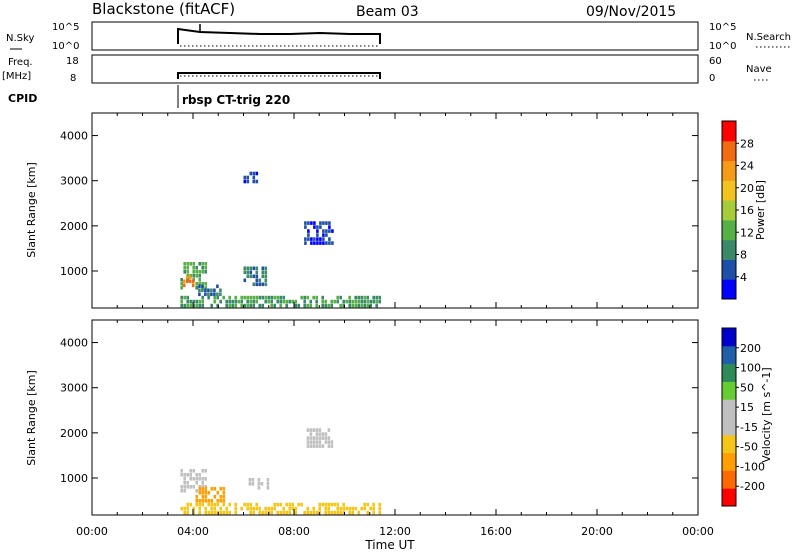  What do you see at coordinates (65, 27) in the screenshot?
I see `nsky-tick-high: 10^5` at bounding box center [65, 27].